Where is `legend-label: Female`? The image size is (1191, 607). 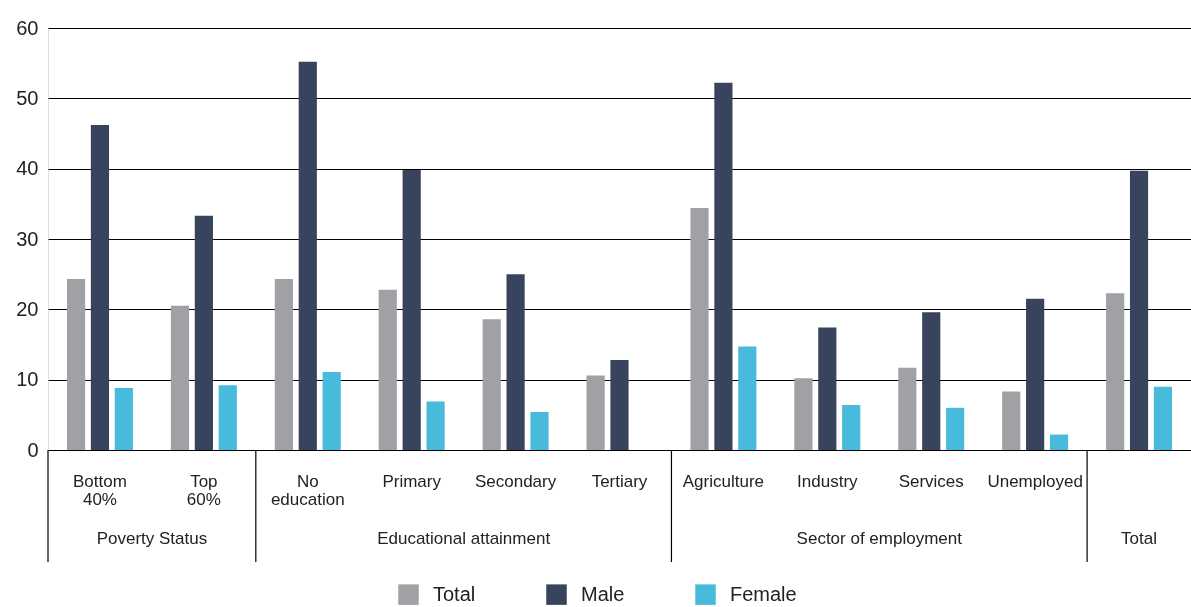 legend-label: Female is located at coordinates (763, 593).